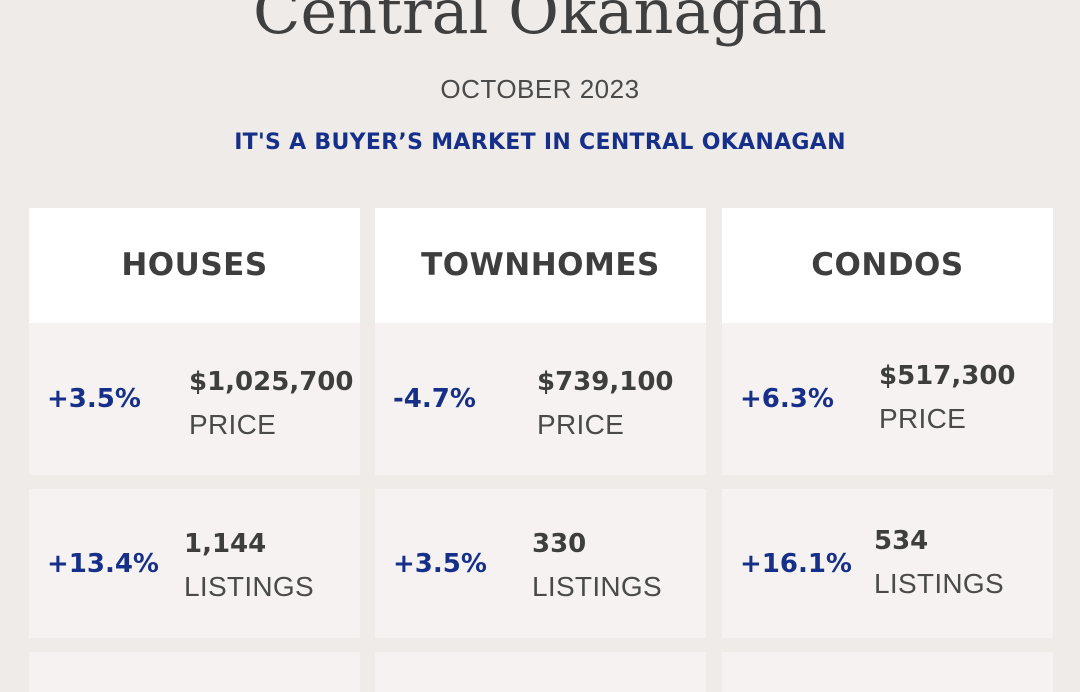 The height and width of the screenshot is (692, 1080). I want to click on listings-change: +13.4%, so click(103, 563).